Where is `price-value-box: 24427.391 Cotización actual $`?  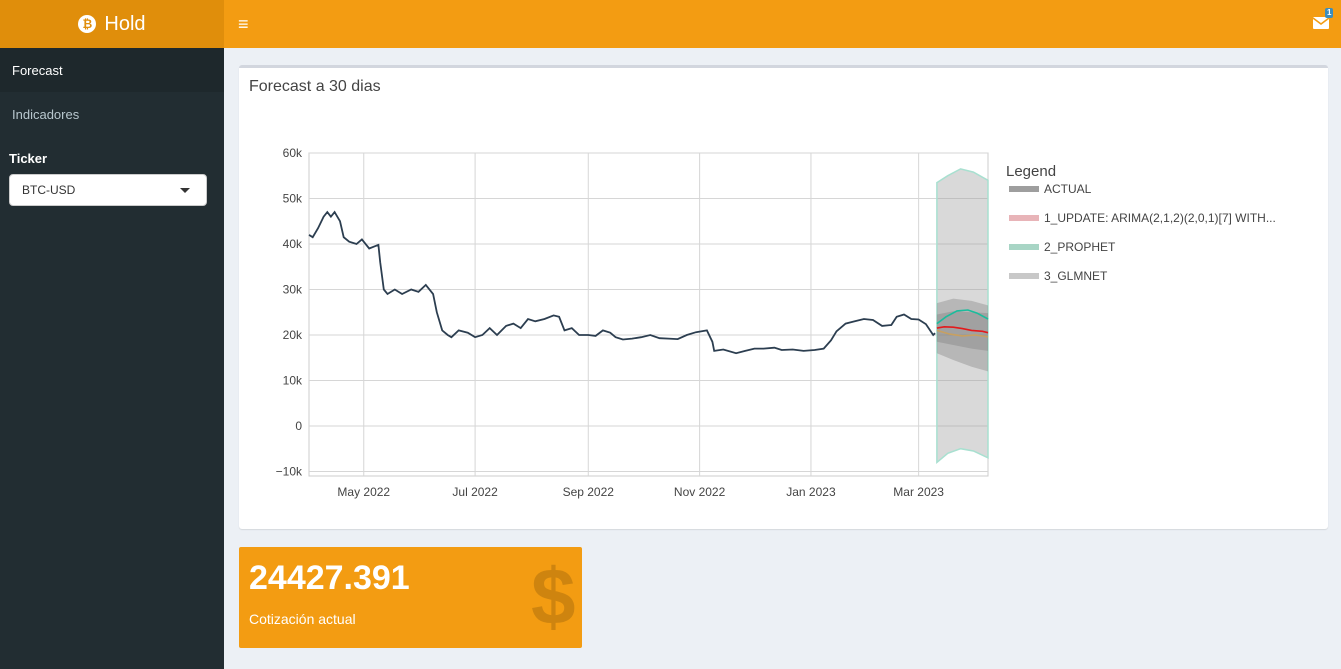 price-value-box: 24427.391 Cotización actual $ is located at coordinates (410, 597).